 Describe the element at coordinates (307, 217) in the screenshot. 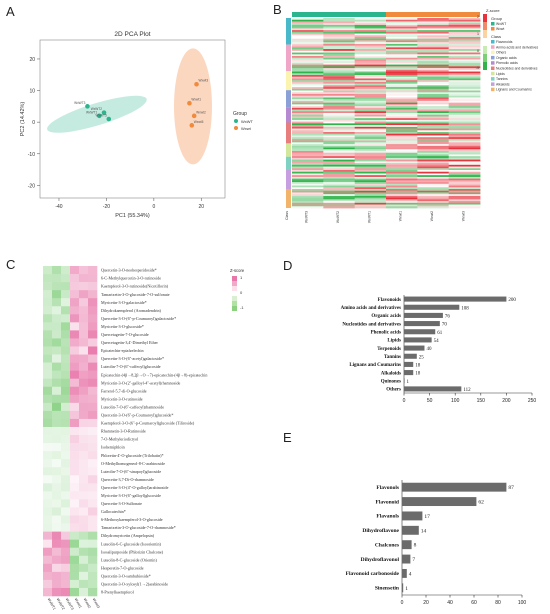

I see `column-label: WxWT3` at that location.